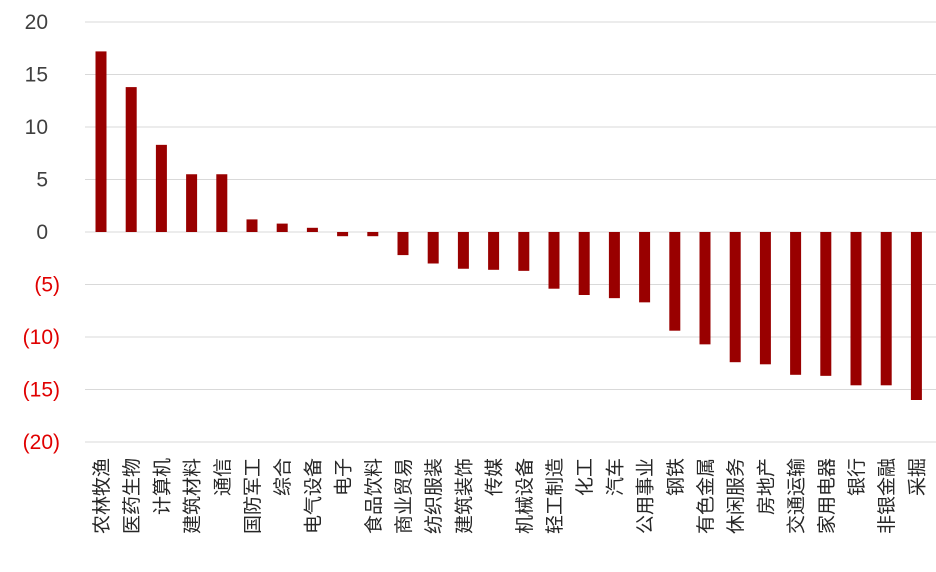 The image size is (936, 572). What do you see at coordinates (36, 75) in the screenshot?
I see `y-tick-label: 15` at bounding box center [36, 75].